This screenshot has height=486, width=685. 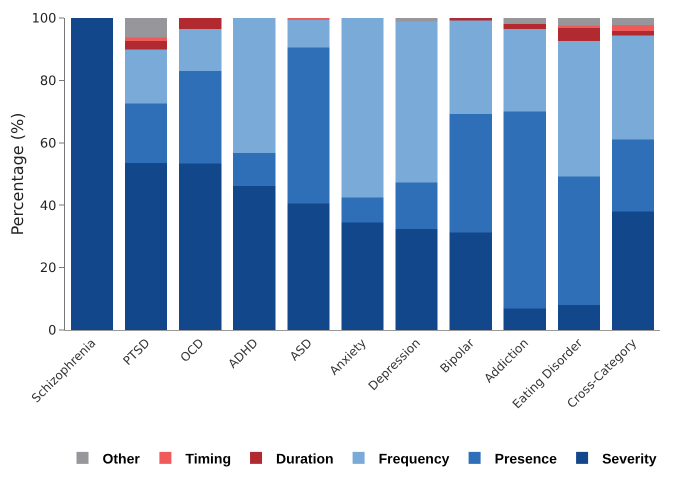 I want to click on y-axis-title: Percentage (%), so click(x=17, y=174).